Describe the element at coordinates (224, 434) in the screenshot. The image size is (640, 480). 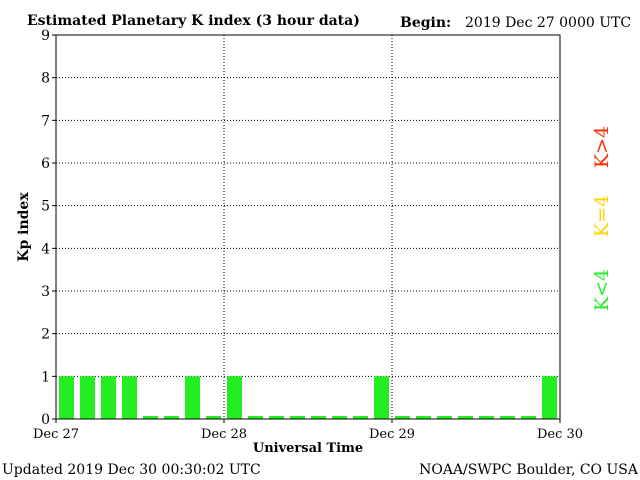
I see `x-tick-label: Dec 28` at that location.